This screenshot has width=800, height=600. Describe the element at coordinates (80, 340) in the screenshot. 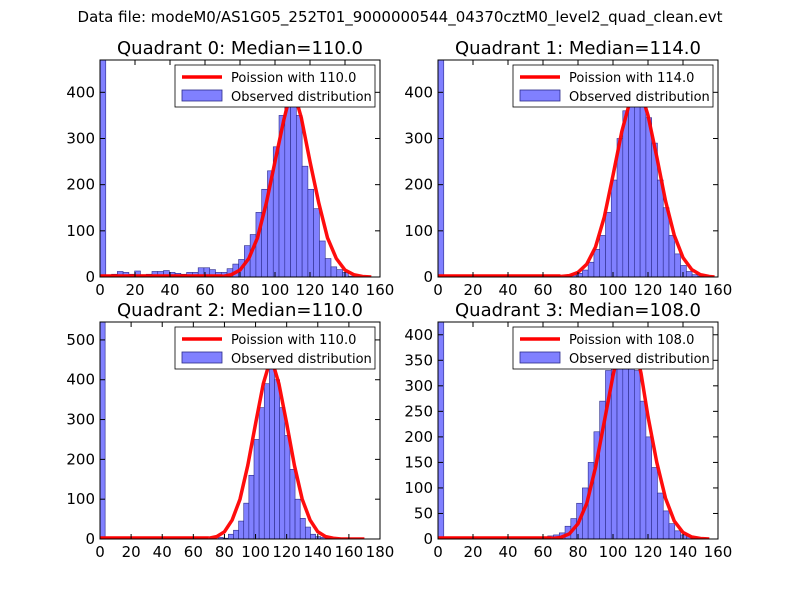

I see `y-tick-label: 500` at that location.